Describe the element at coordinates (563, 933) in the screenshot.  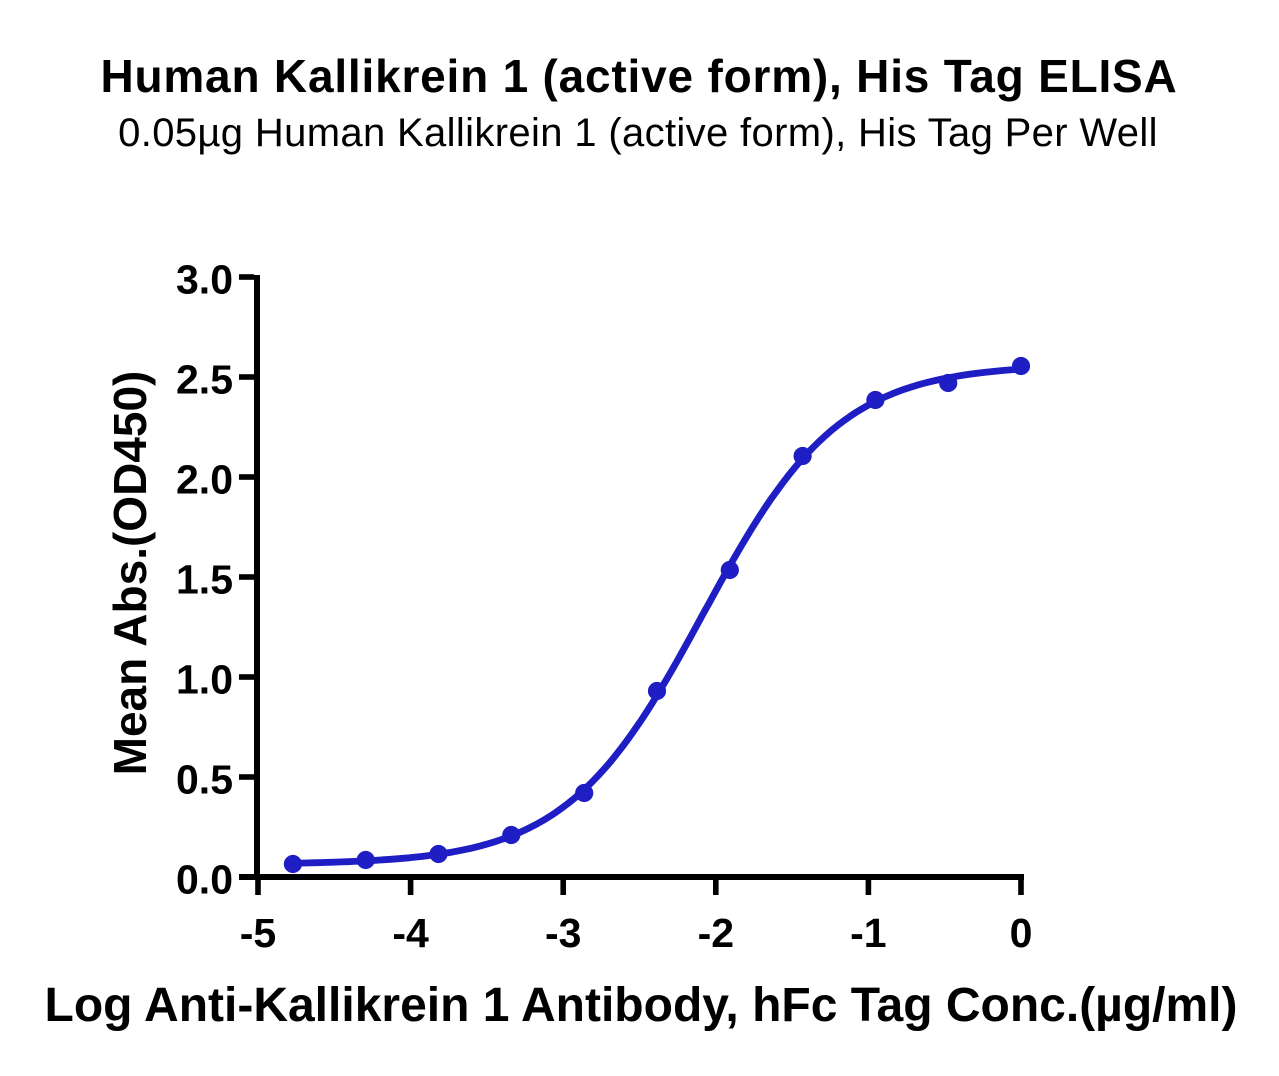
I see `svg-text: -3` at that location.